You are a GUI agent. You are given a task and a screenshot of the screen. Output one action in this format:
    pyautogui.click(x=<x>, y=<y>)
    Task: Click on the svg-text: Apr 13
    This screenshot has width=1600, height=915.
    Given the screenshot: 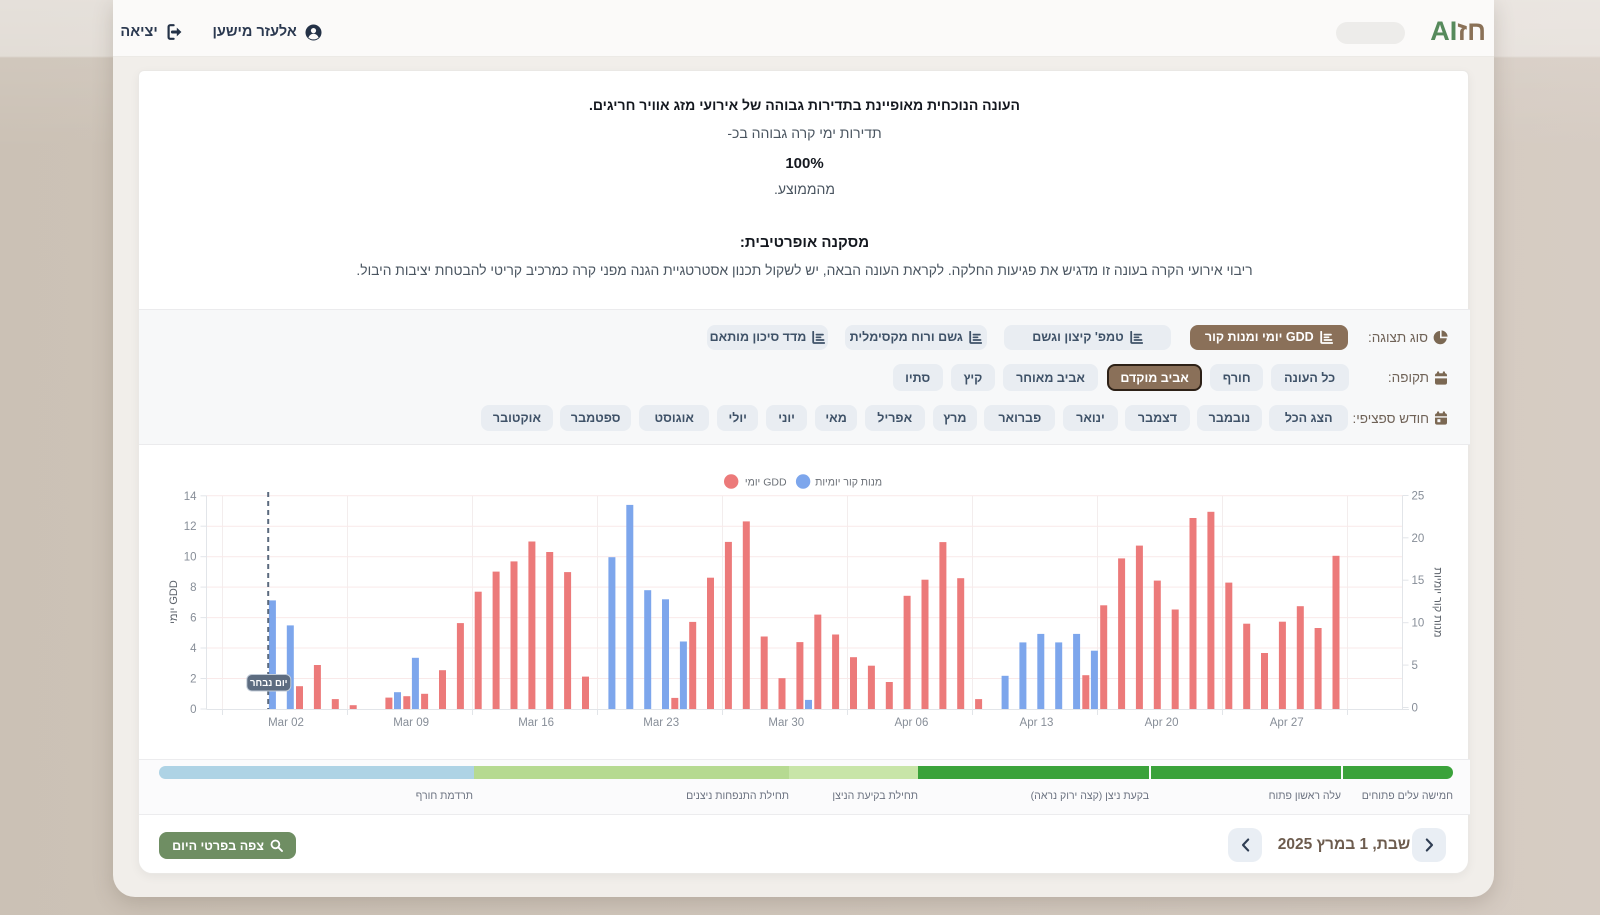 What is the action you would take?
    pyautogui.click(x=1037, y=723)
    